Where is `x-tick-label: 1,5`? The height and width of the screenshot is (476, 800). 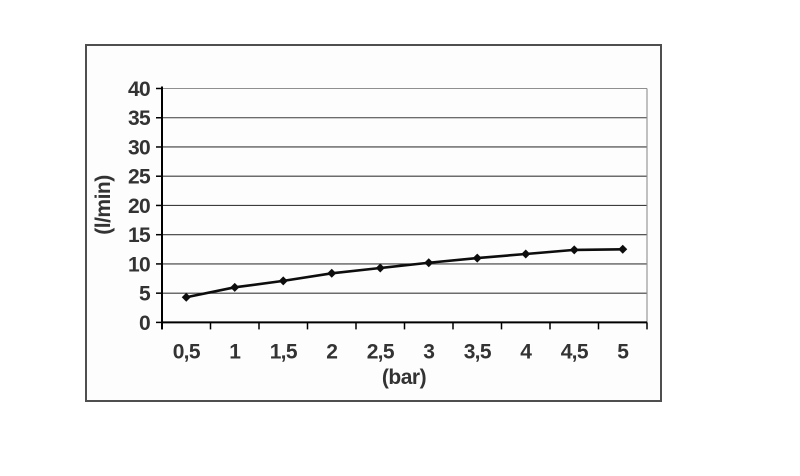
x-tick-label: 1,5 is located at coordinates (284, 351).